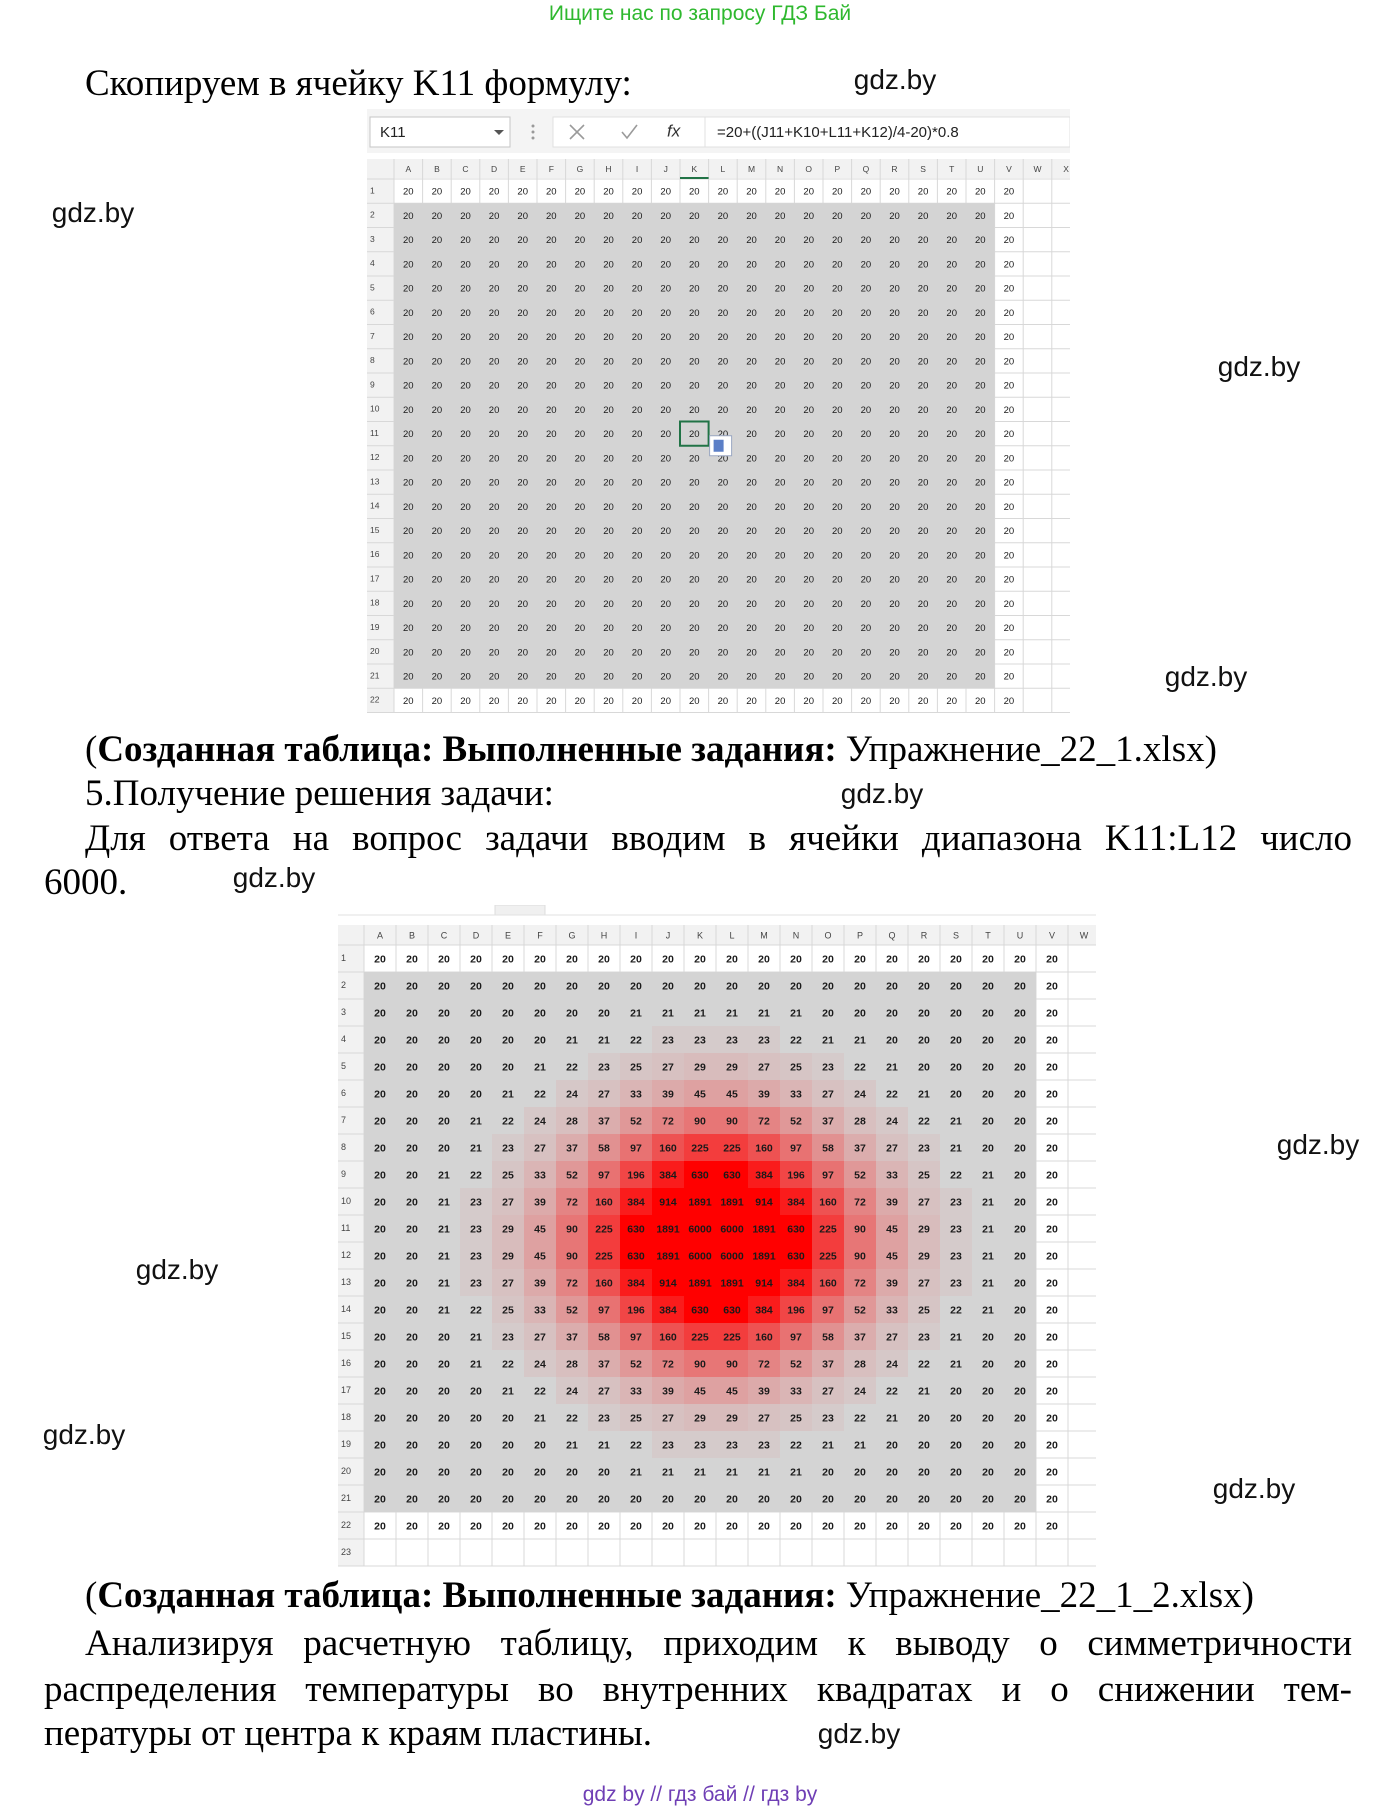 The width and height of the screenshot is (1387, 1813). What do you see at coordinates (956, 1310) in the screenshot?
I see `cell-value: 22` at bounding box center [956, 1310].